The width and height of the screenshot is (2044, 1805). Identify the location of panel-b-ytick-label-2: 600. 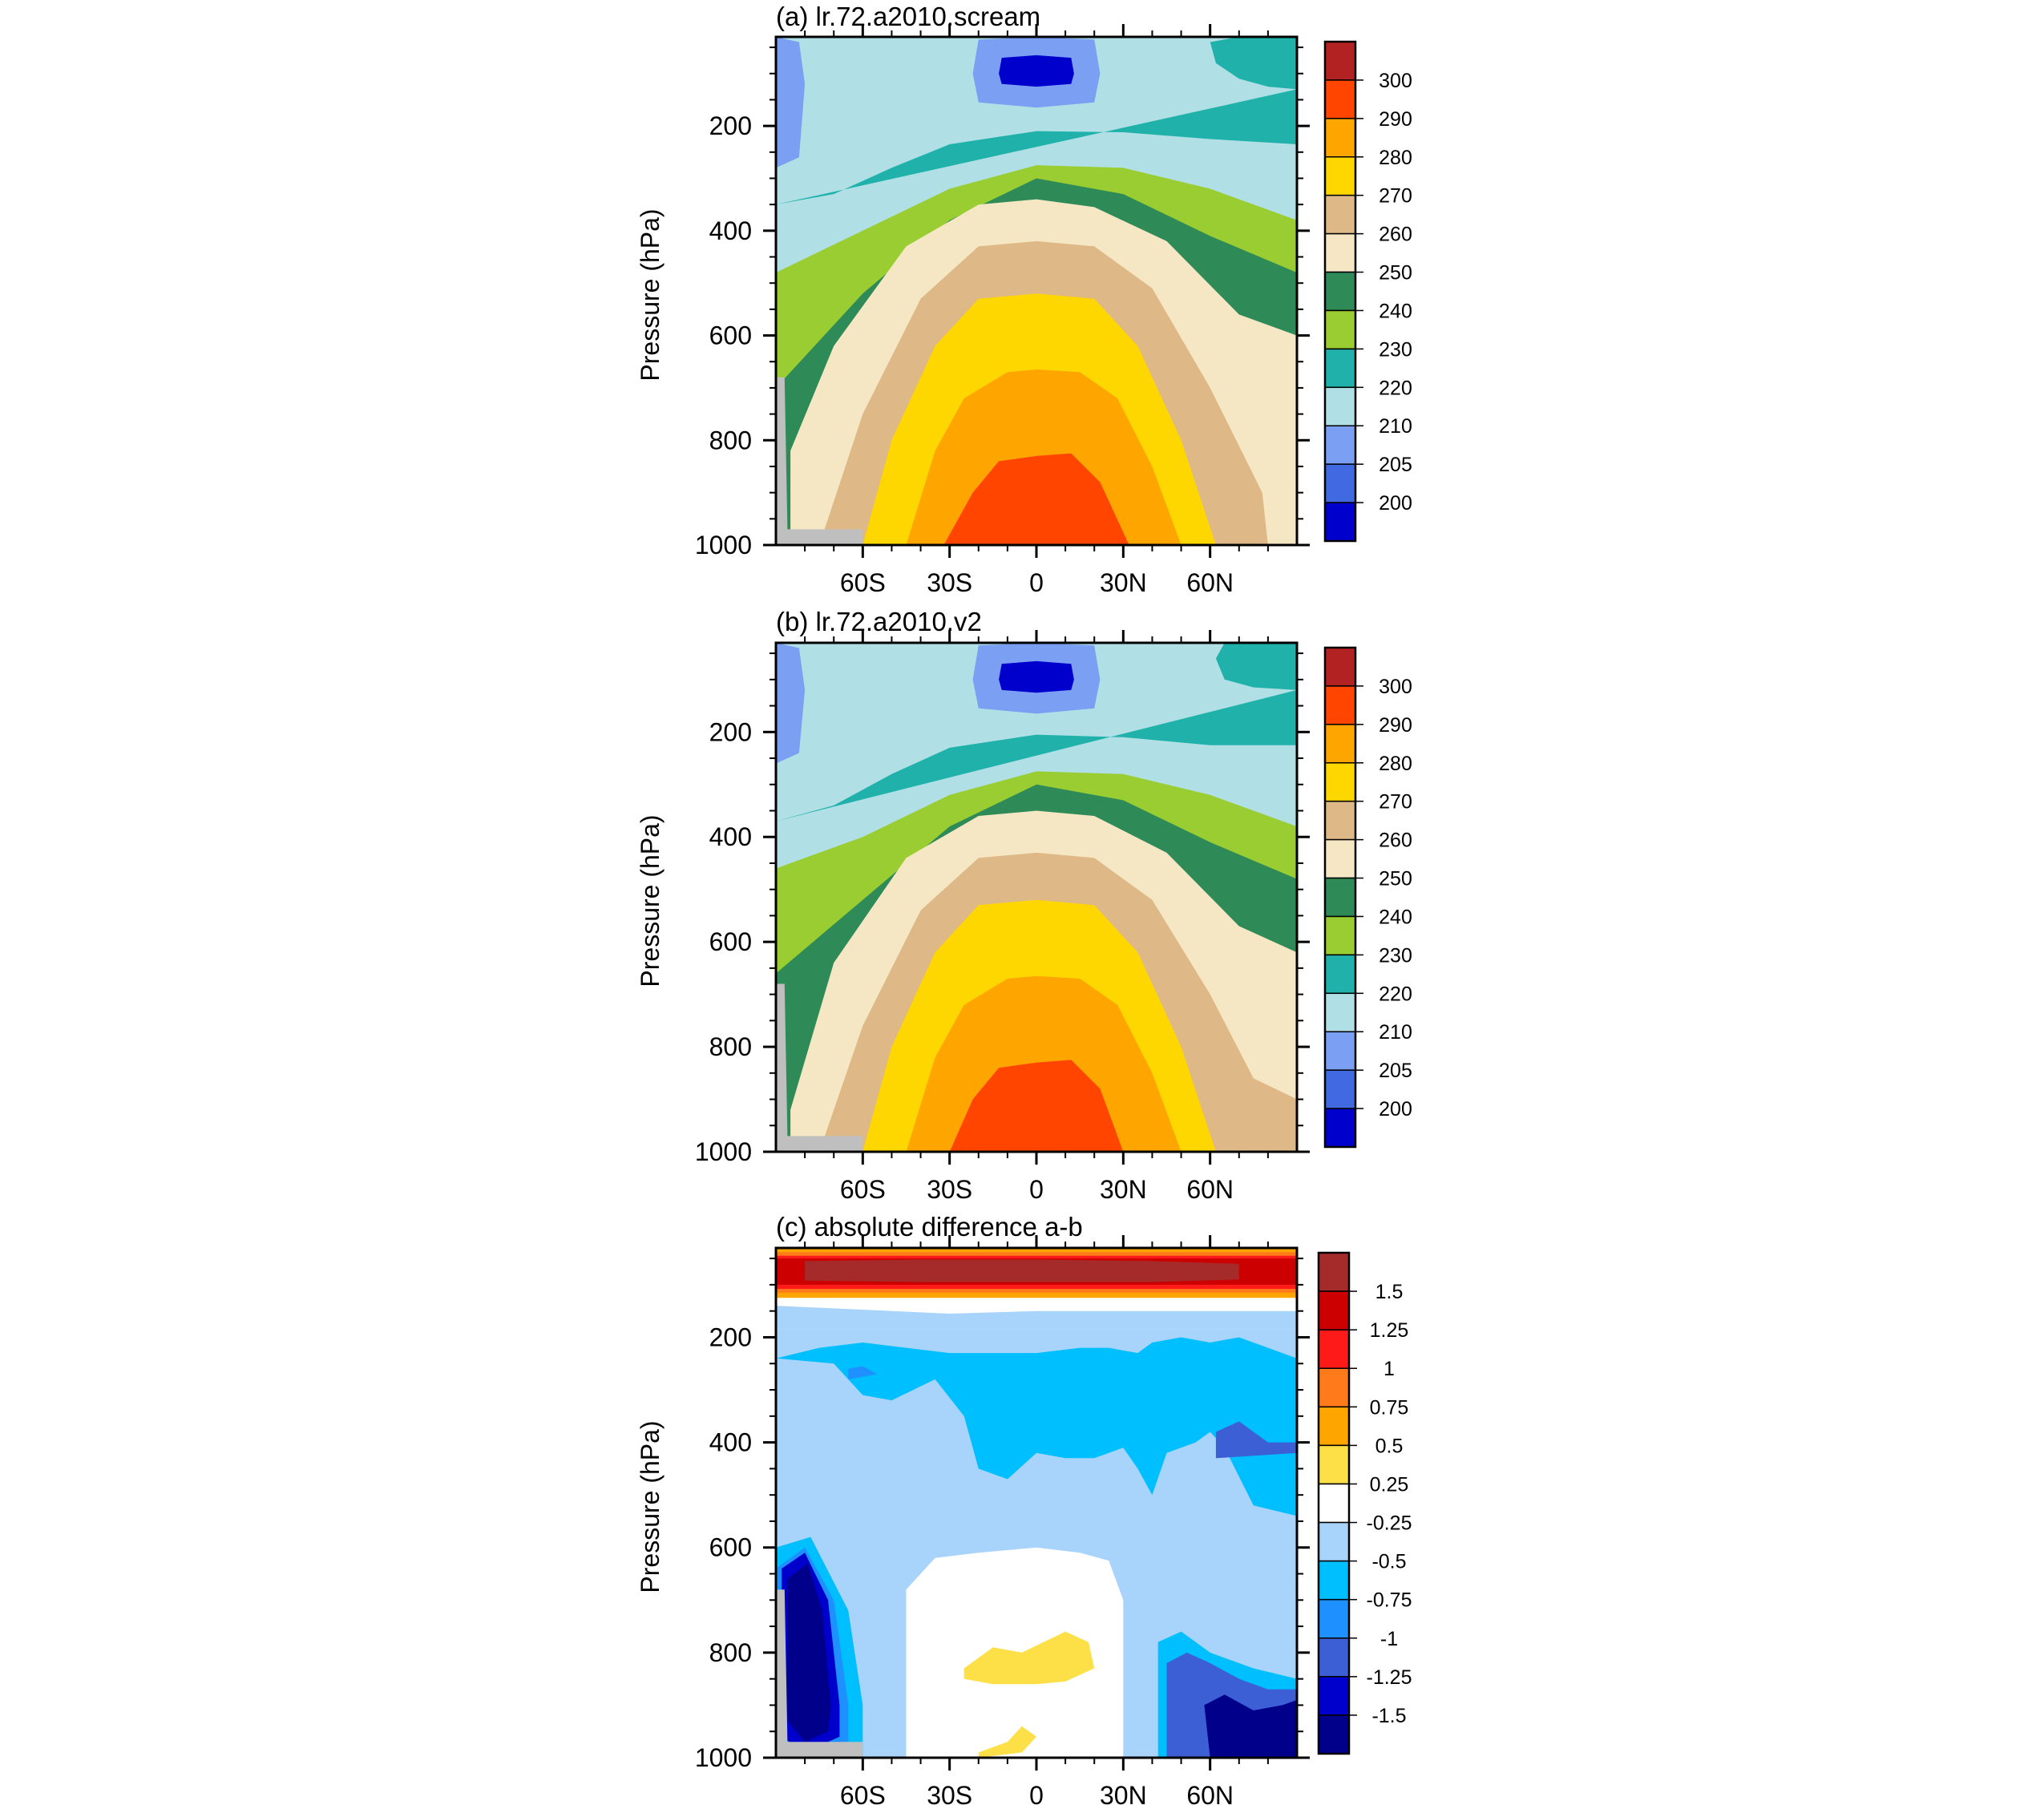
(730, 941).